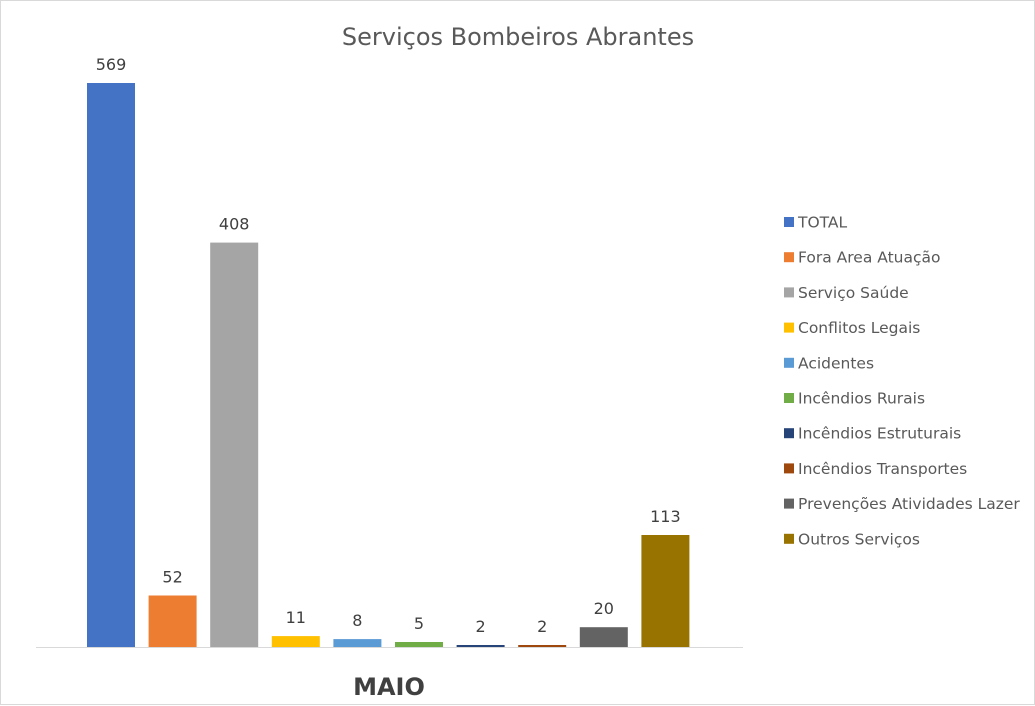 Image resolution: width=1035 pixels, height=706 pixels. What do you see at coordinates (172, 577) in the screenshot?
I see `data-label-1: 52` at bounding box center [172, 577].